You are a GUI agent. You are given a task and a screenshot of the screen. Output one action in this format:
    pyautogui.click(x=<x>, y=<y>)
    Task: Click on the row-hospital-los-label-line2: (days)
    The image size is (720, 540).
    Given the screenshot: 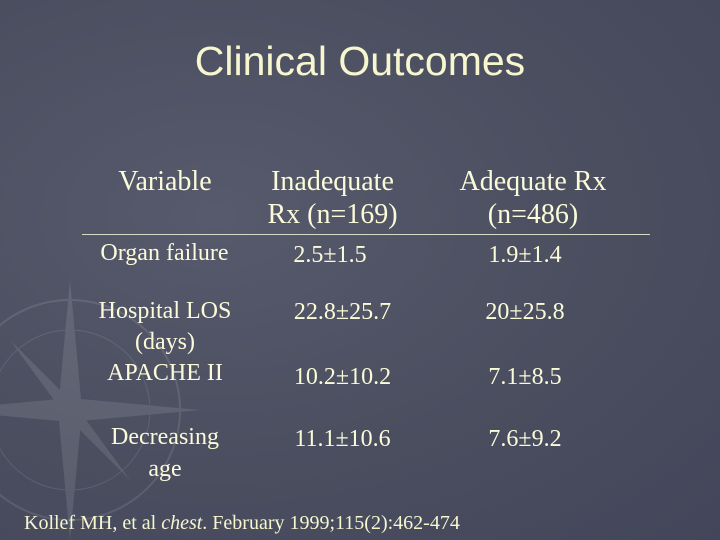 What is the action you would take?
    pyautogui.click(x=165, y=342)
    